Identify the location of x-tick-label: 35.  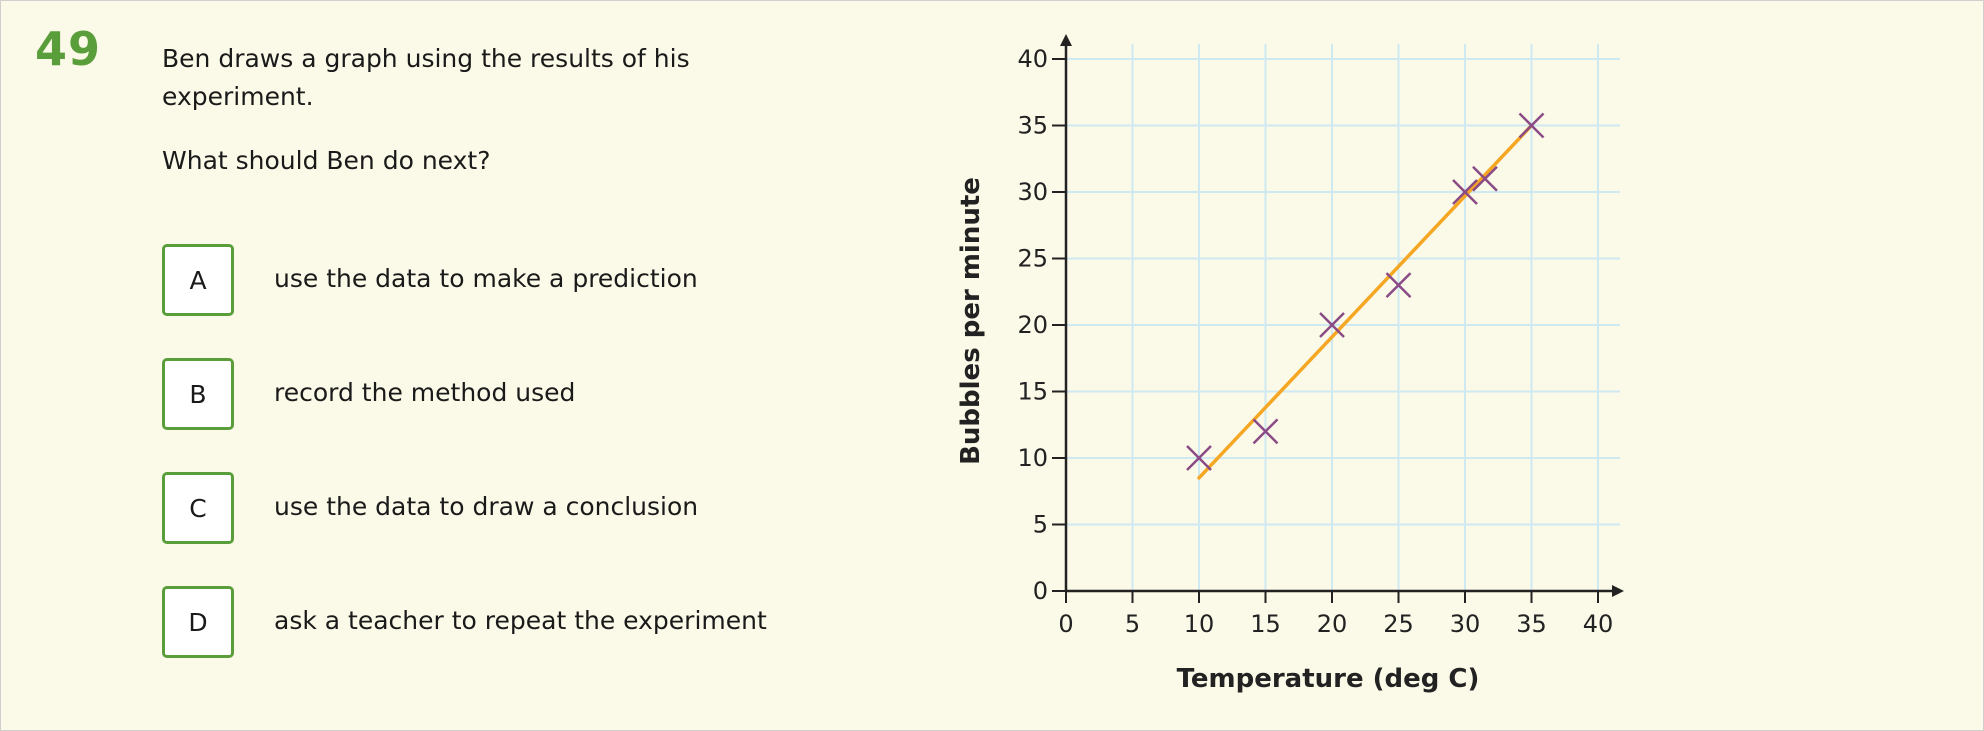
(1531, 624).